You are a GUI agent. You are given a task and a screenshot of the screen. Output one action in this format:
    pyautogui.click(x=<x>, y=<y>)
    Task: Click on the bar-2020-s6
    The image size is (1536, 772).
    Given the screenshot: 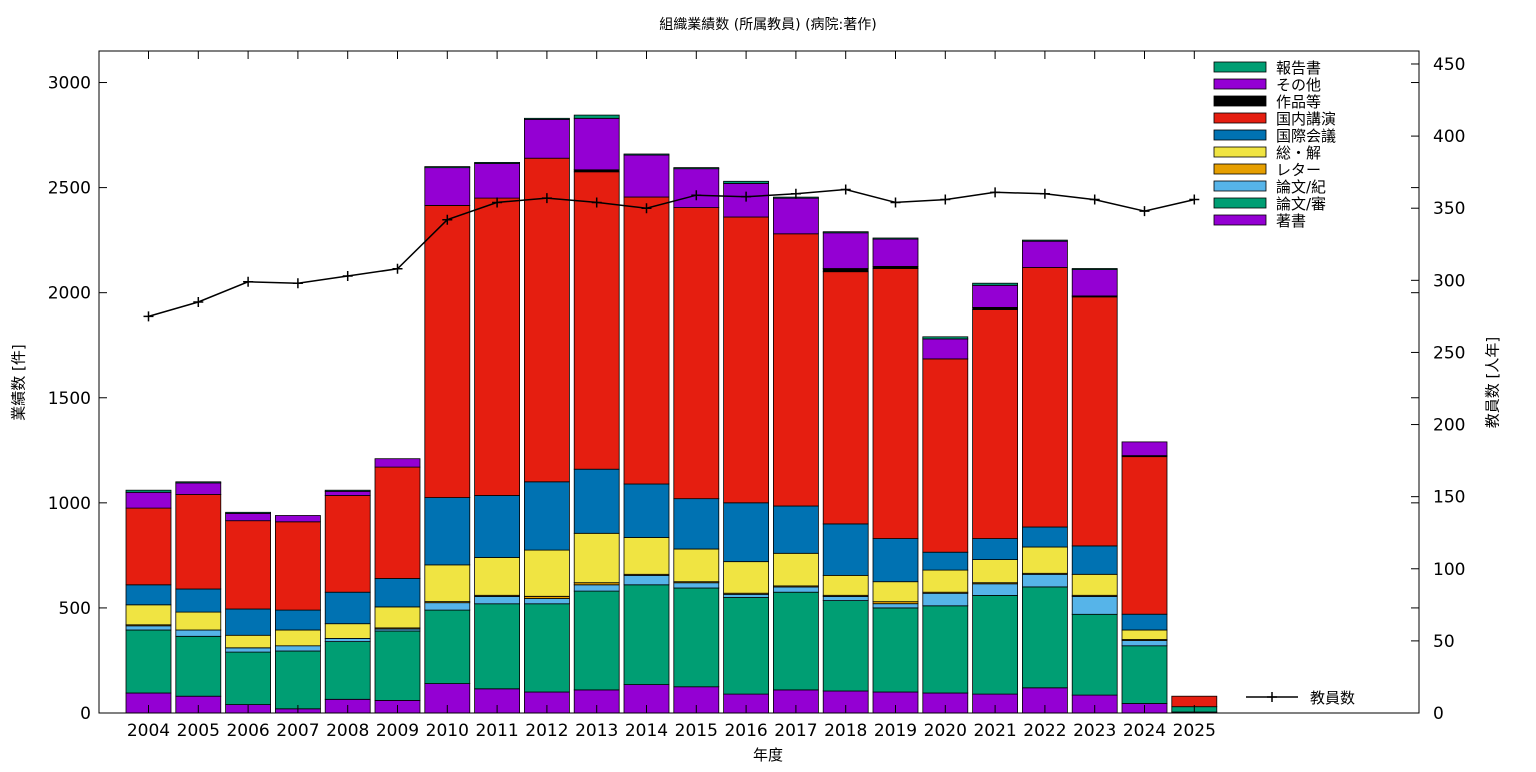 What is the action you would take?
    pyautogui.click(x=945, y=455)
    